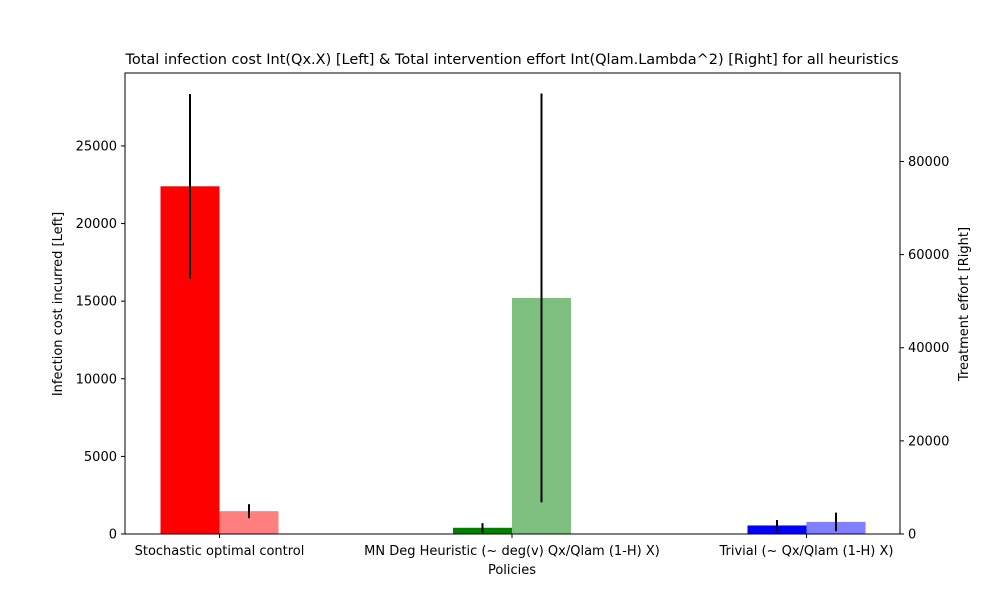 This screenshot has height=604, width=1000. What do you see at coordinates (100, 457) in the screenshot?
I see `left-y-tick-label-1: 5000` at bounding box center [100, 457].